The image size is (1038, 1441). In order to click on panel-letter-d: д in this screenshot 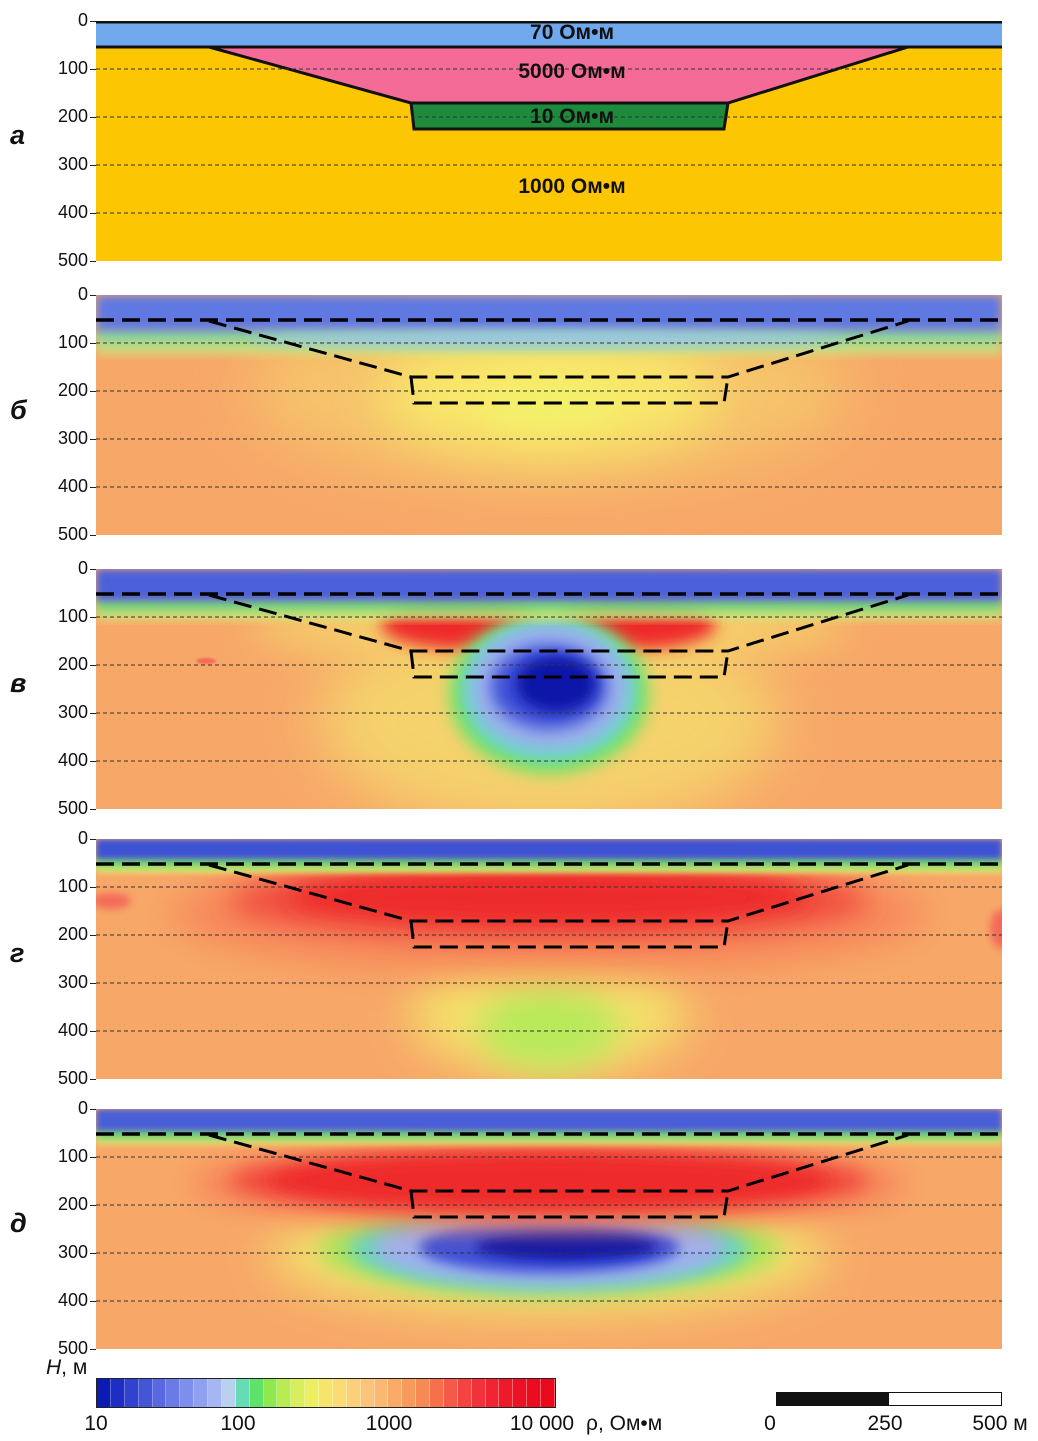, I will do `click(18, 1223)`.